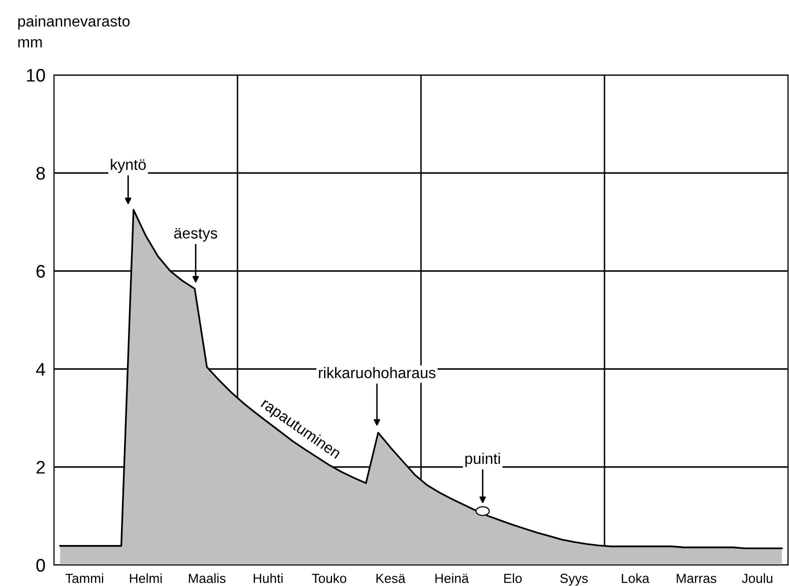 The height and width of the screenshot is (586, 789). Describe the element at coordinates (74, 31) in the screenshot. I see `y-axis-title: painannevarasto mm` at that location.